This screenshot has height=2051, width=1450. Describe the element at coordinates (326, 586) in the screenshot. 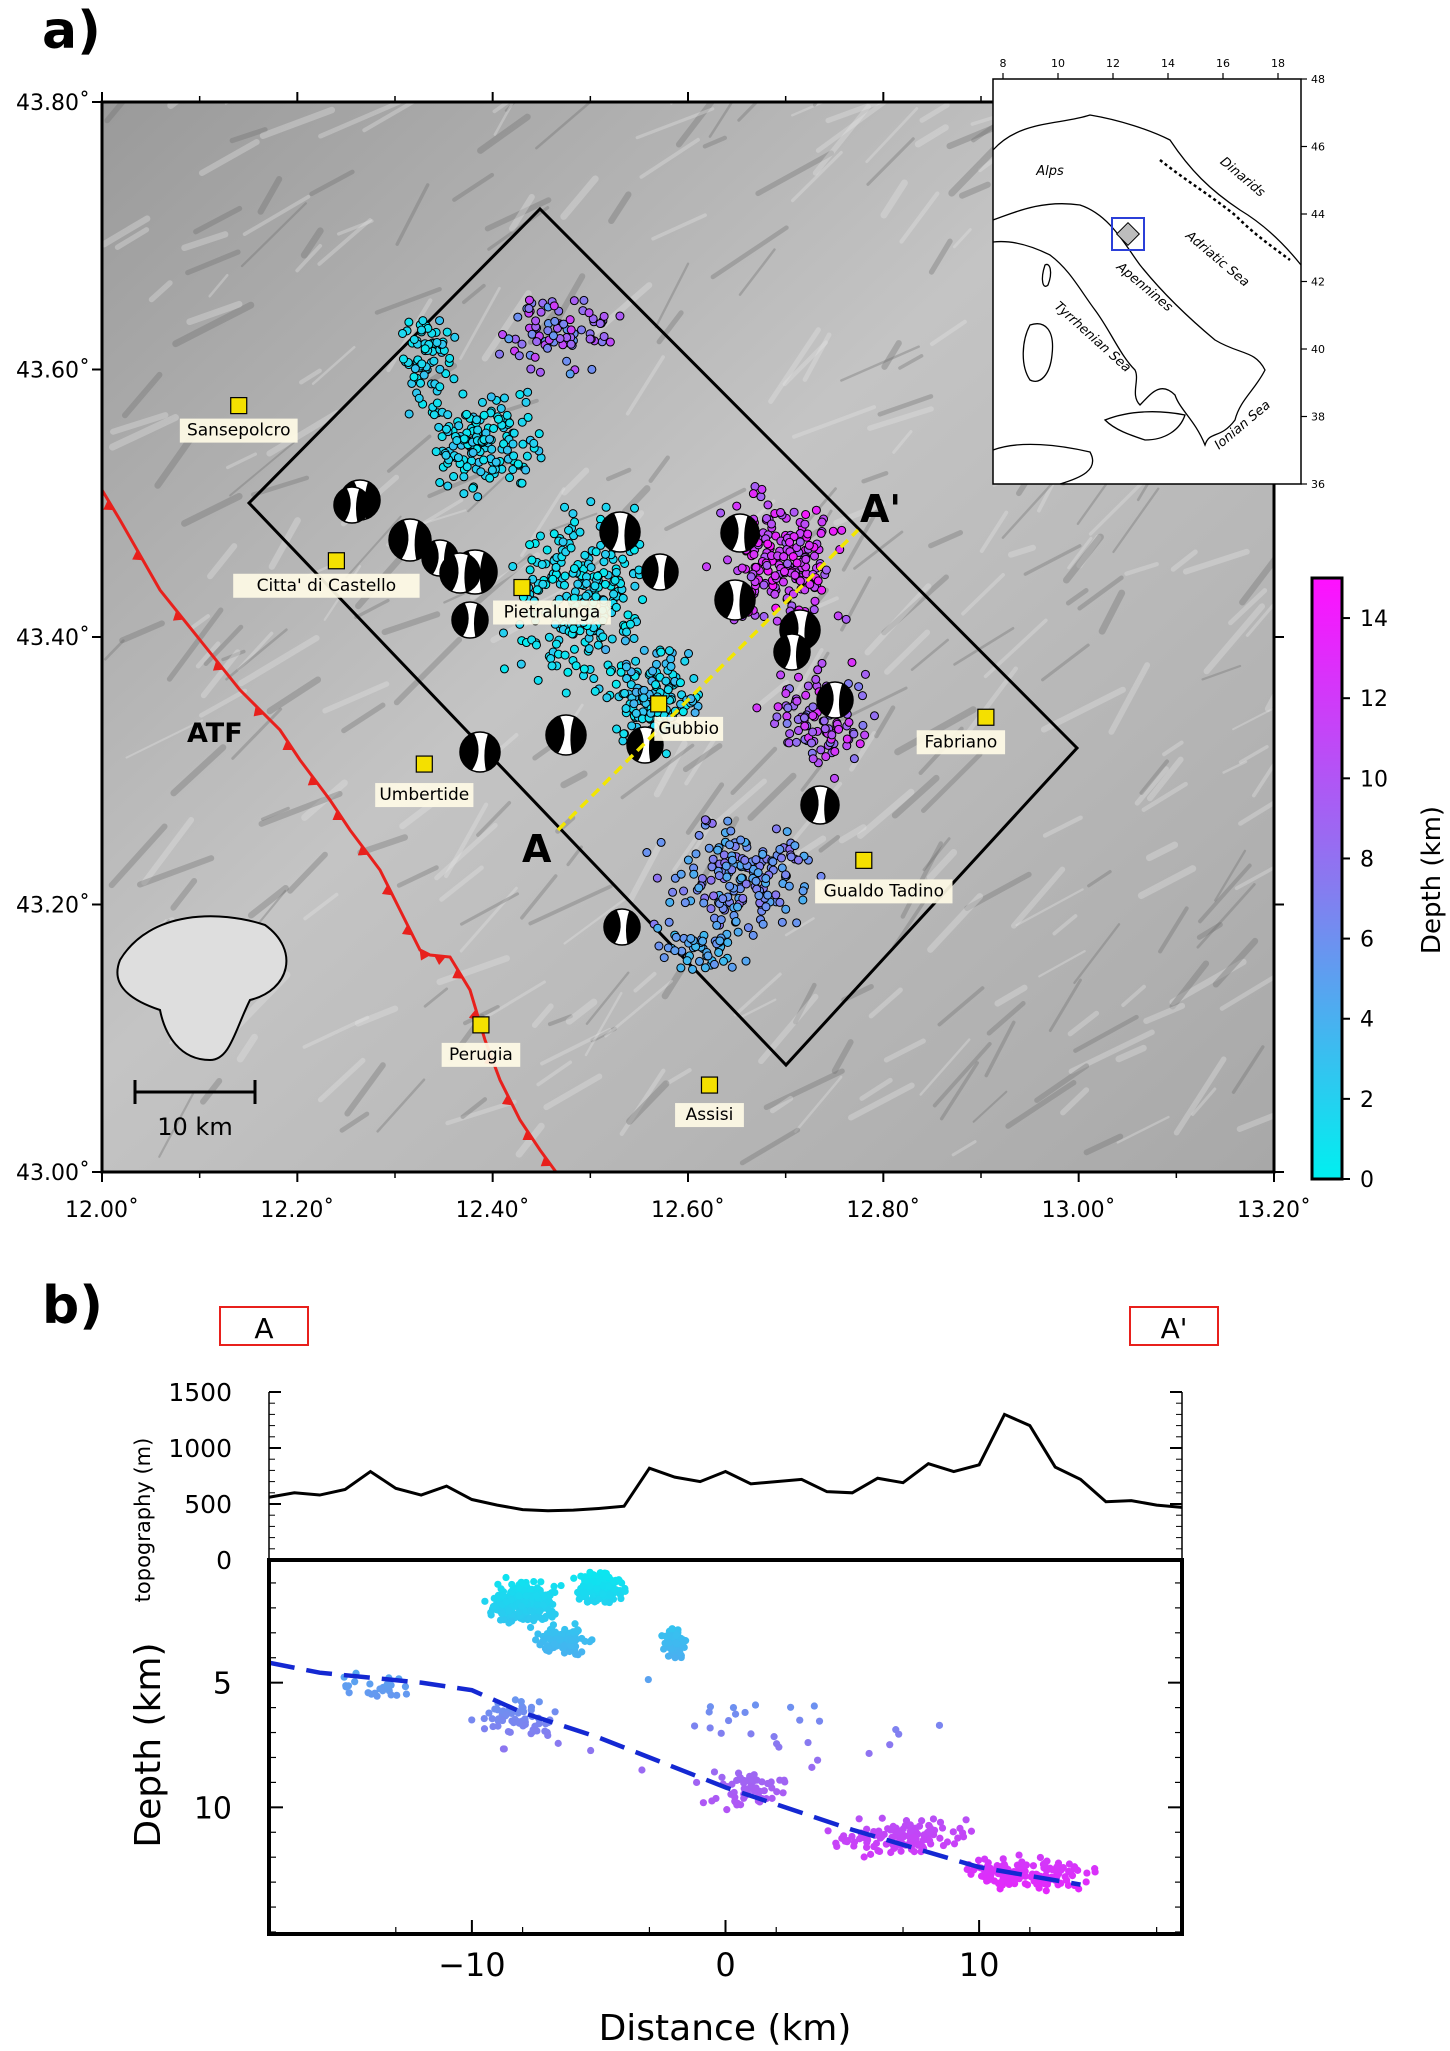

I see `town-label: Citta' di Castello` at that location.